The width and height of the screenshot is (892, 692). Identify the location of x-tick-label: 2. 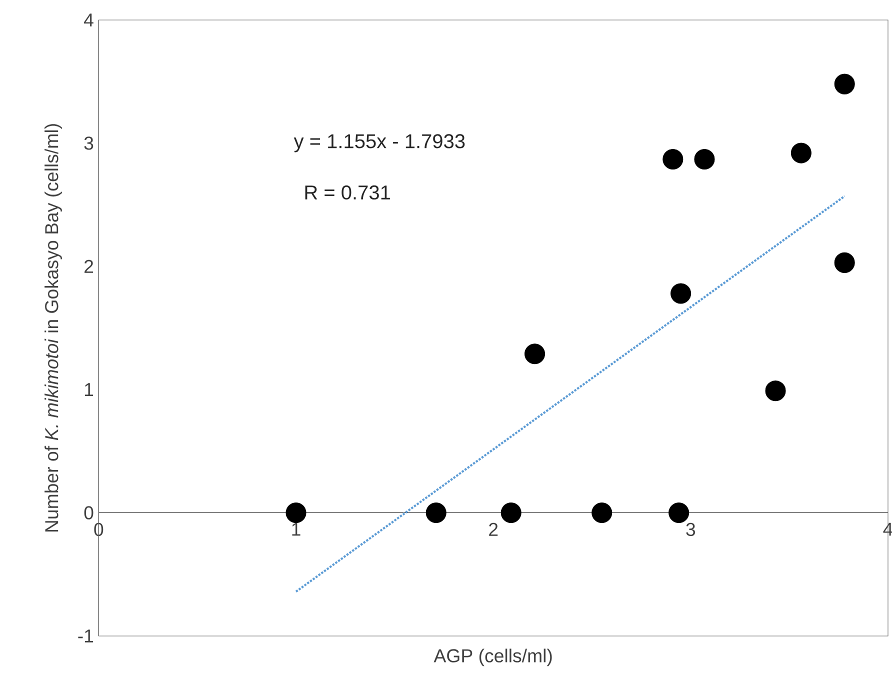
(493, 529).